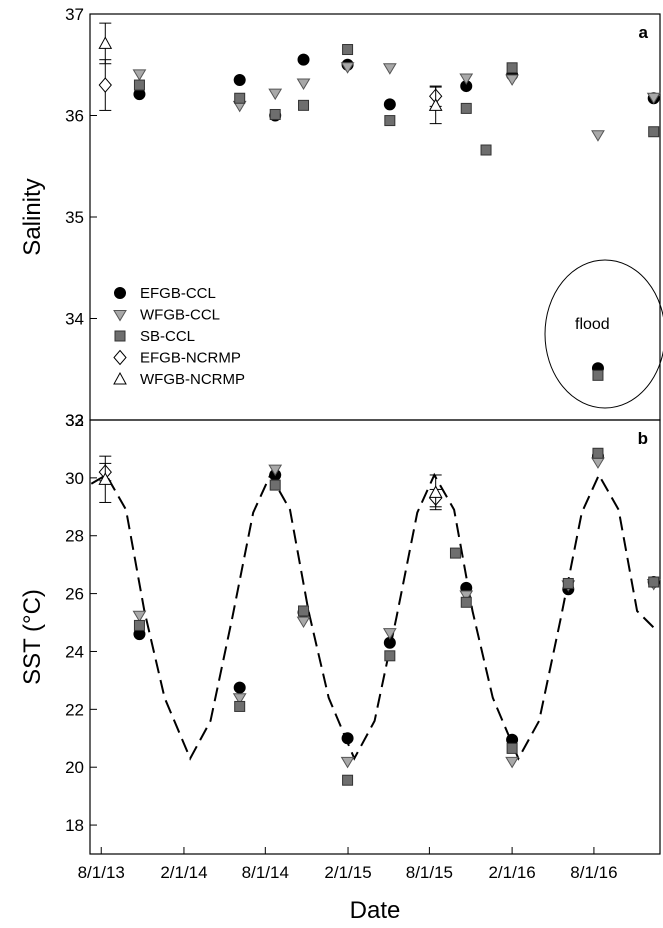  Describe the element at coordinates (32, 637) in the screenshot. I see `panel-b-y-axis-title: SST (°C)` at that location.